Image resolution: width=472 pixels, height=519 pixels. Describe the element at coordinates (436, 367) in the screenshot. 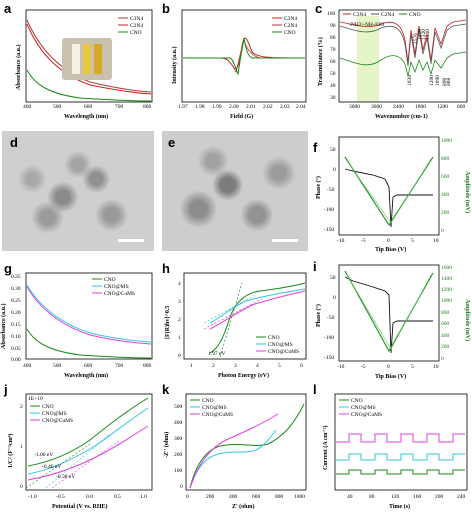

I see `xtick-i-5: 10` at that location.